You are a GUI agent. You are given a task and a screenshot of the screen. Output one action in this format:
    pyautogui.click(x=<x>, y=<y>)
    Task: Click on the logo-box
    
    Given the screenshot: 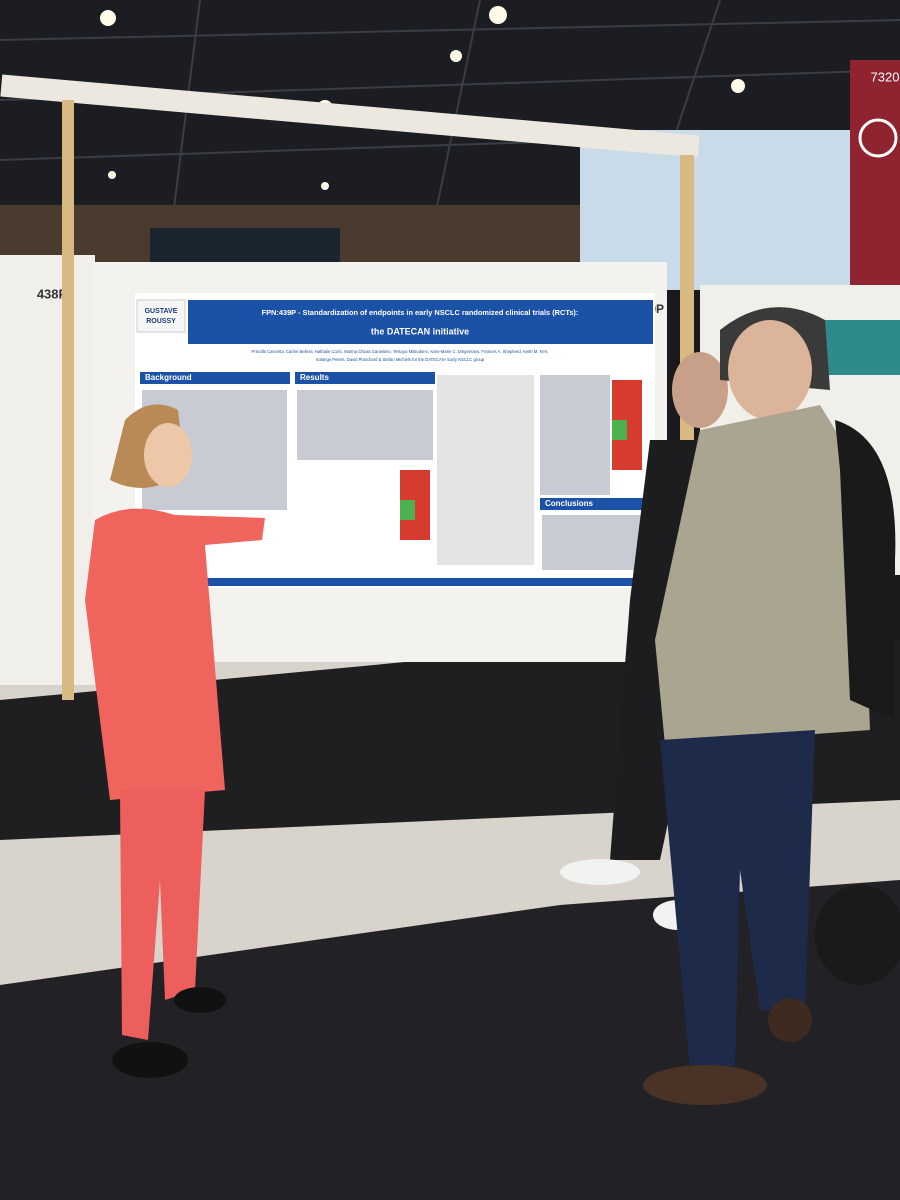 What is the action you would take?
    pyautogui.click(x=161, y=316)
    